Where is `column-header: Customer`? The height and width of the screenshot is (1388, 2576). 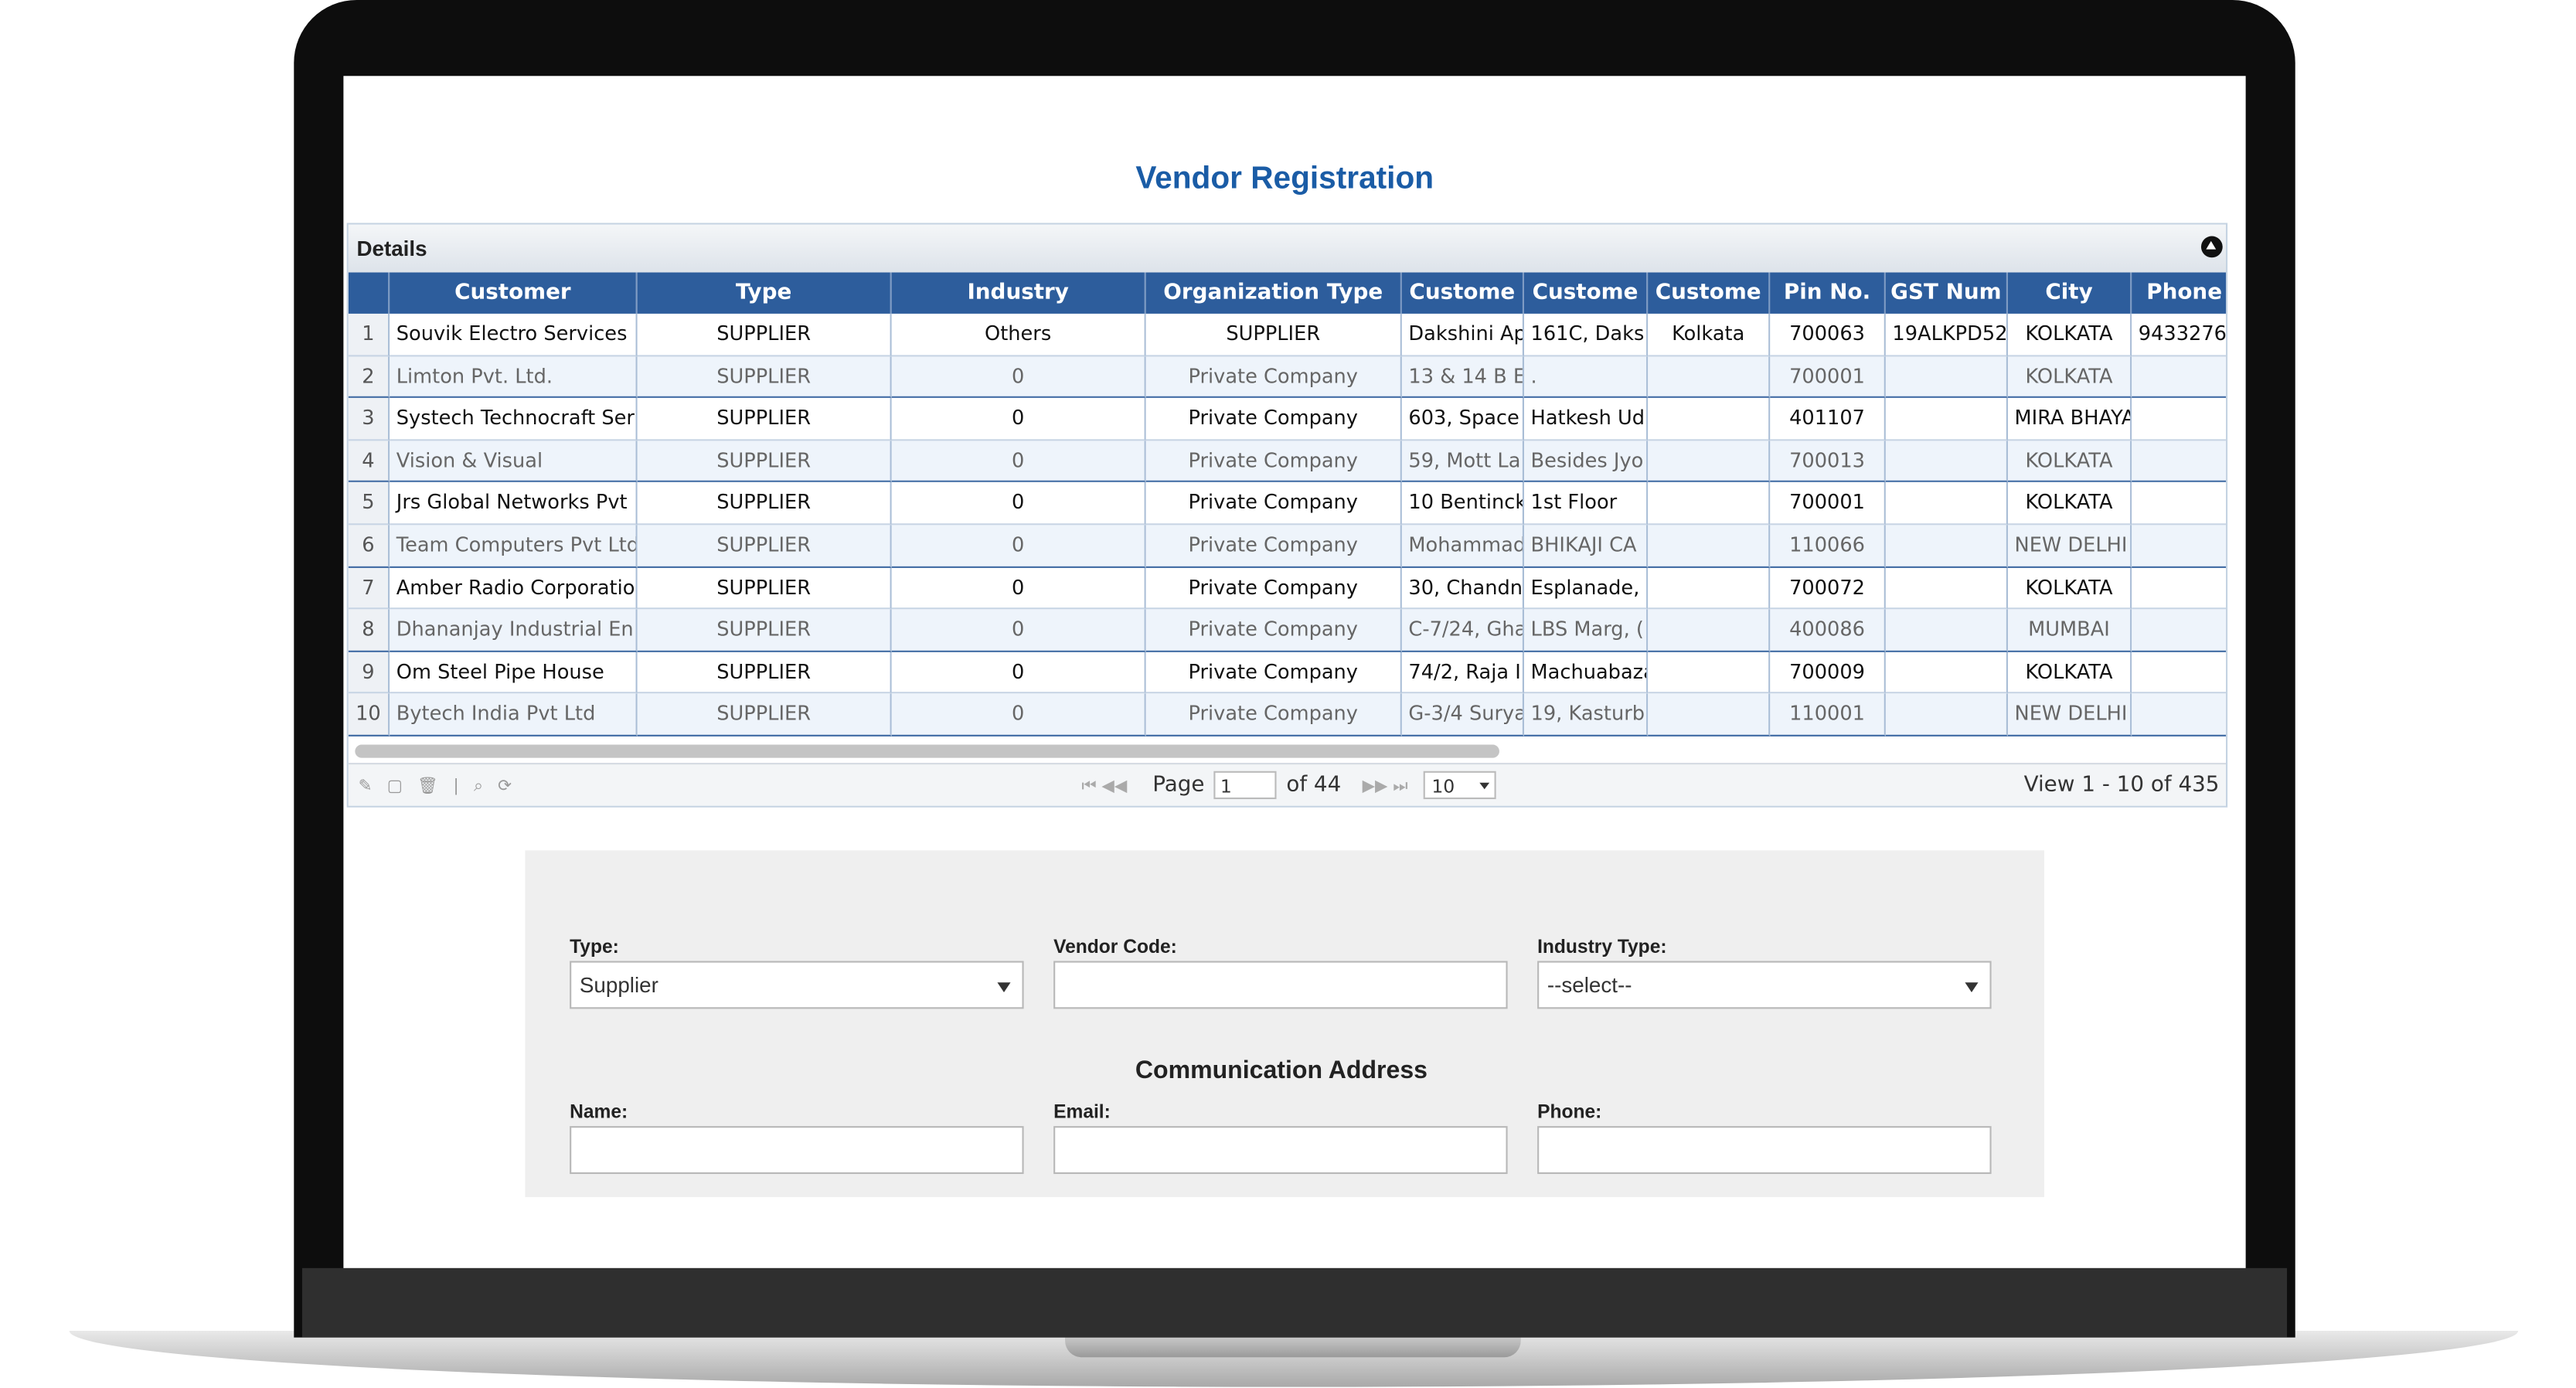
column-header: Customer is located at coordinates (514, 293).